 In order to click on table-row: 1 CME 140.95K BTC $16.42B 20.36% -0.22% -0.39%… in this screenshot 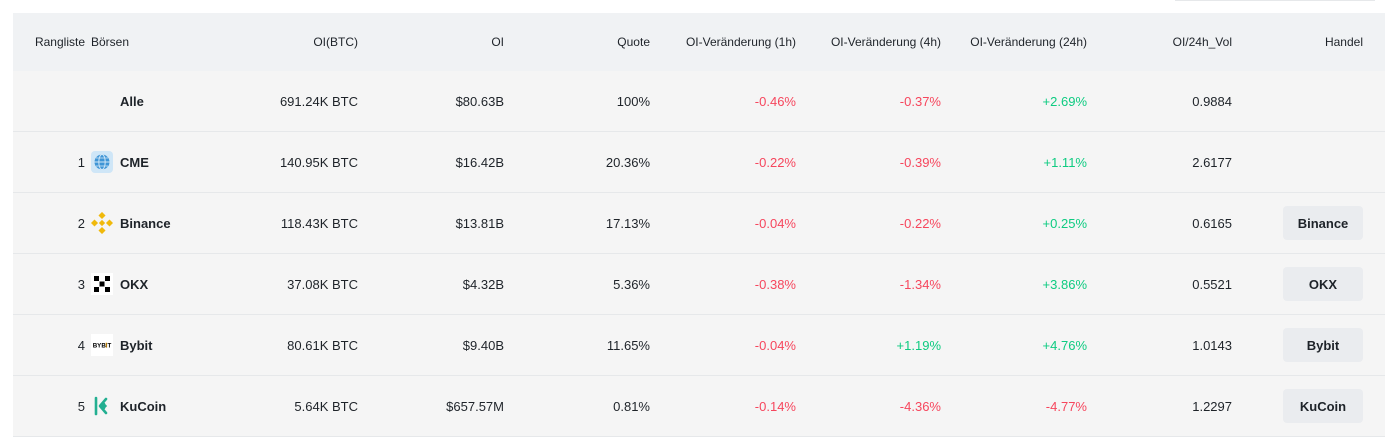, I will do `click(699, 162)`.